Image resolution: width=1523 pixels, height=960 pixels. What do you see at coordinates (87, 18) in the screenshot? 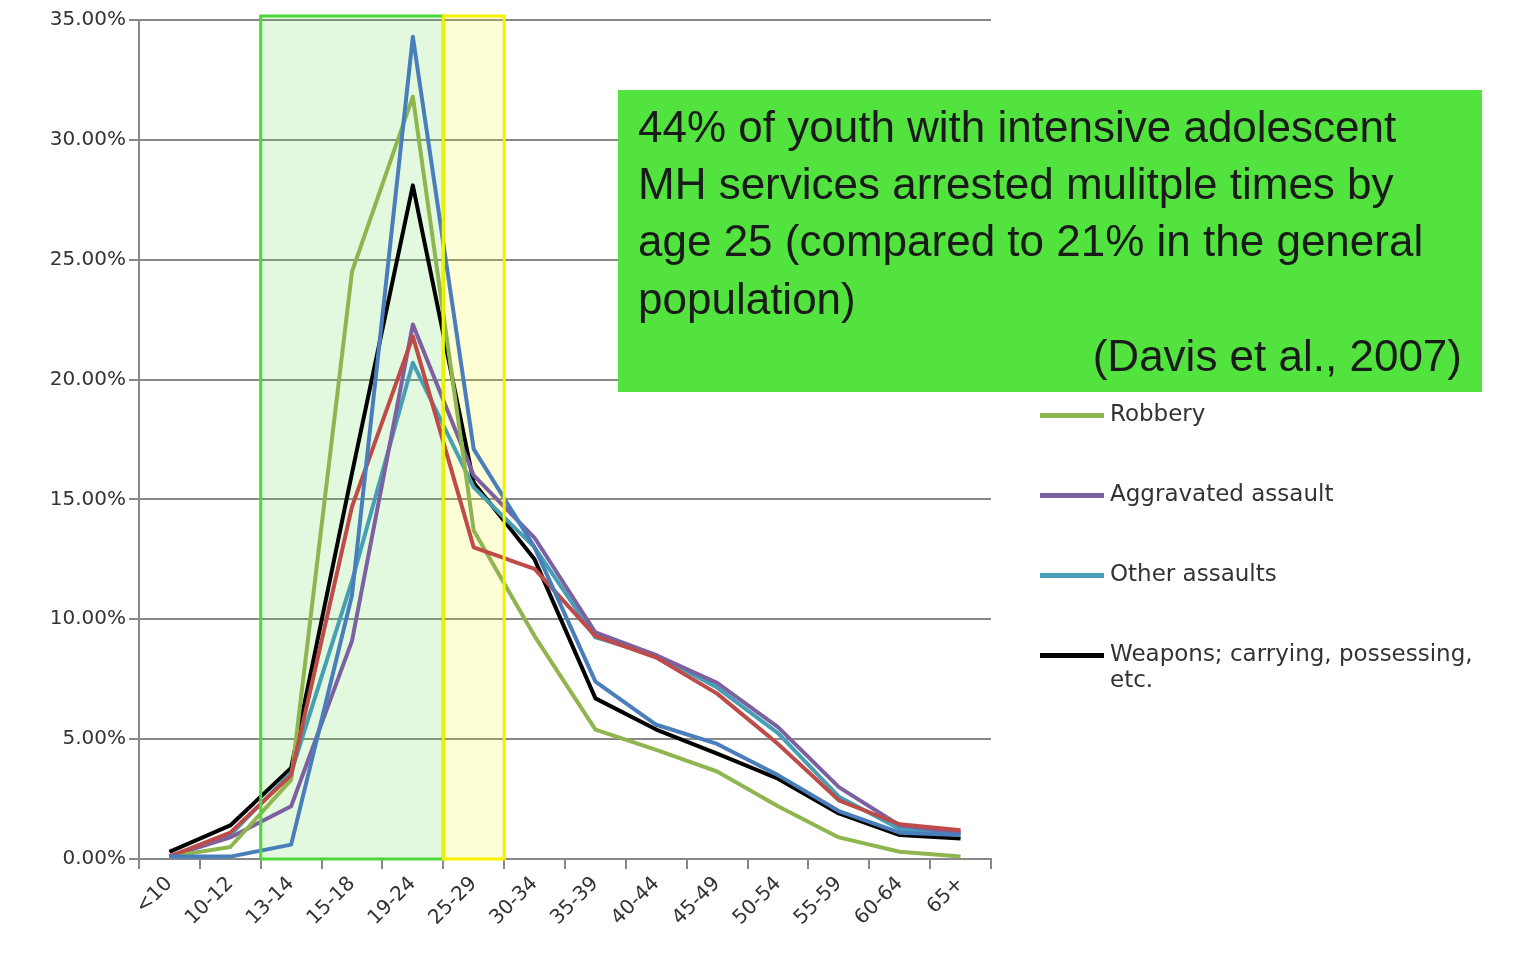
I see `y-tick-label: 35.00%` at bounding box center [87, 18].